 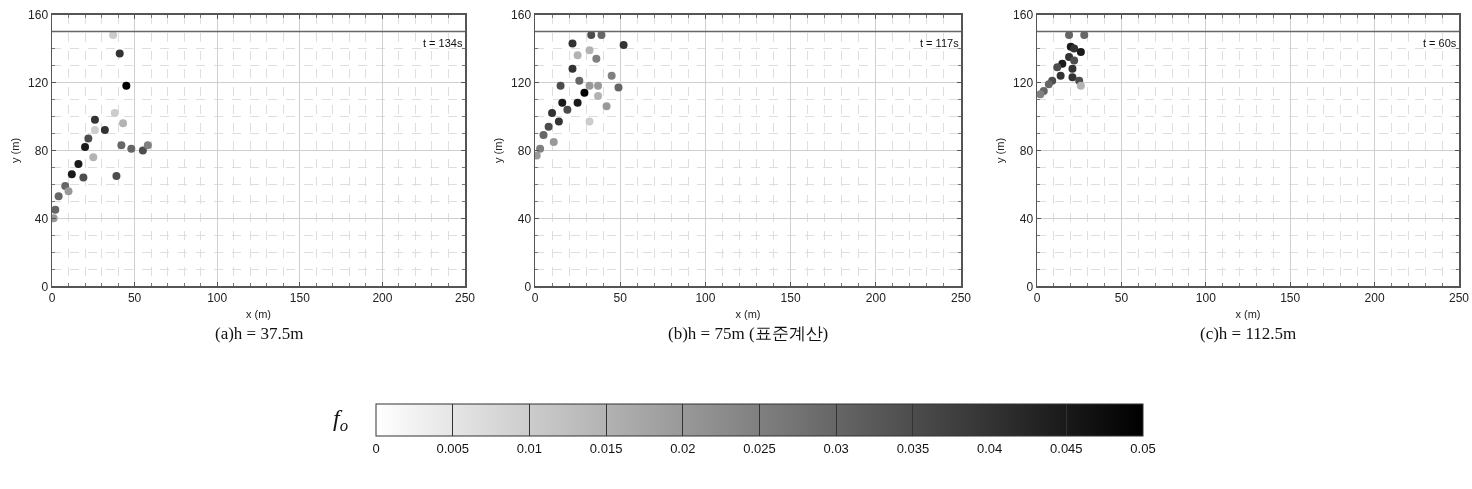 I want to click on color-bar-title: f$_{o}$, so click(x=341, y=420).